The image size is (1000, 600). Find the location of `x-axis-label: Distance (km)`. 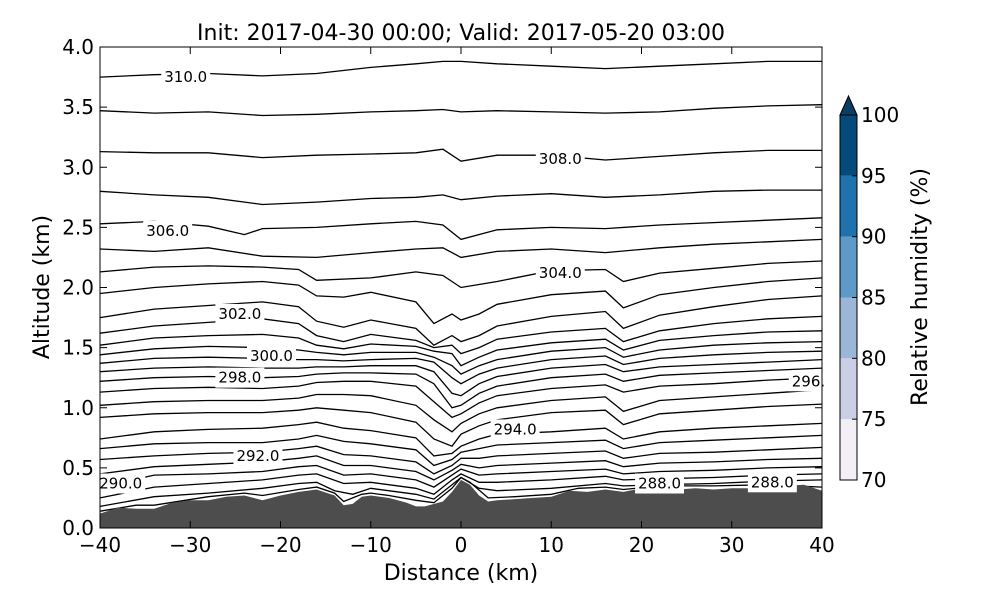

x-axis-label: Distance (km) is located at coordinates (461, 573).